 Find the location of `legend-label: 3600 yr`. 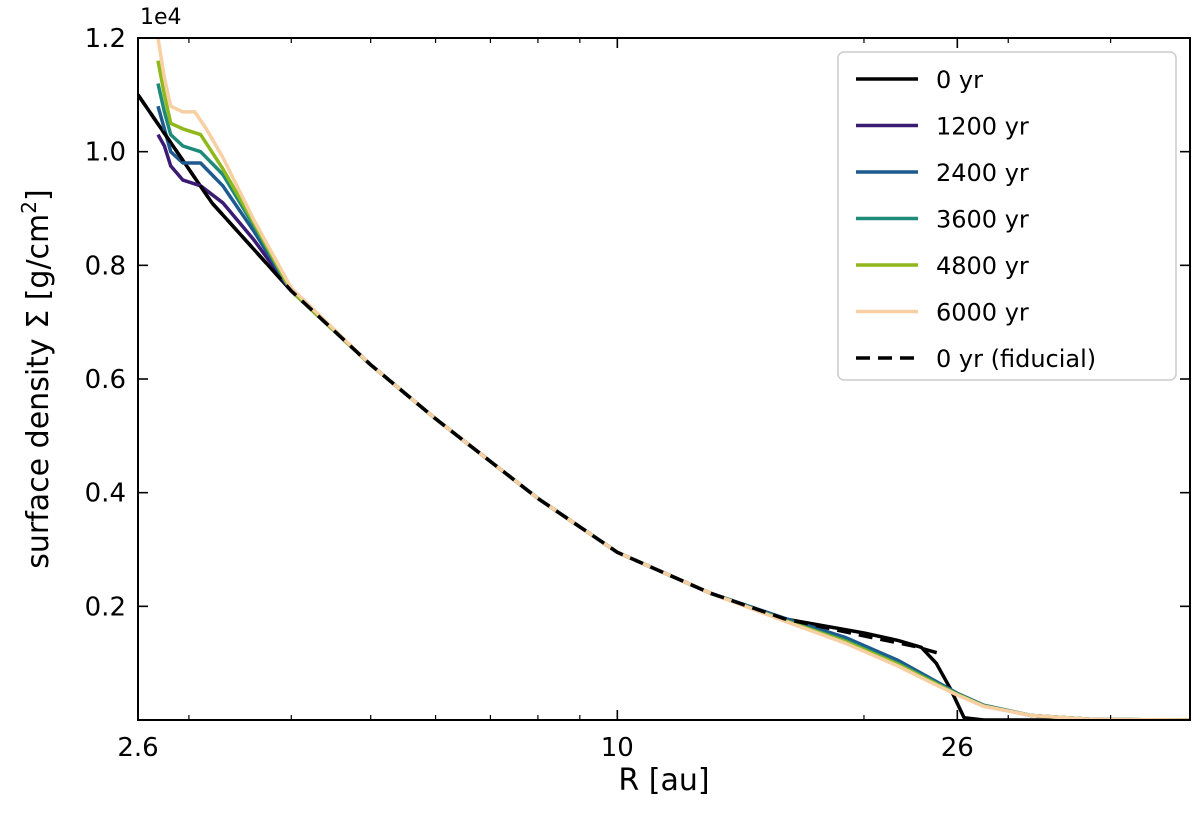

legend-label: 3600 yr is located at coordinates (982, 220).